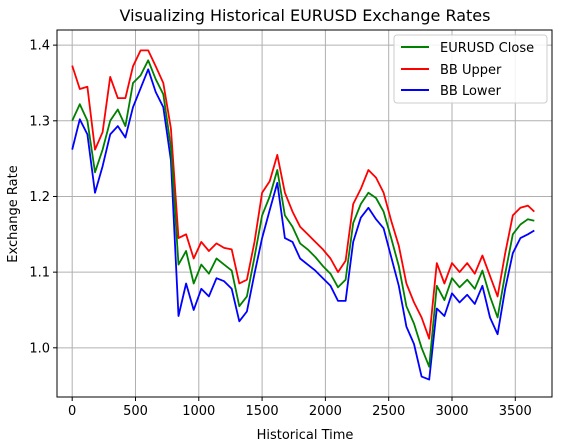  What do you see at coordinates (515, 411) in the screenshot?
I see `x-tick-label: 3500` at bounding box center [515, 411].